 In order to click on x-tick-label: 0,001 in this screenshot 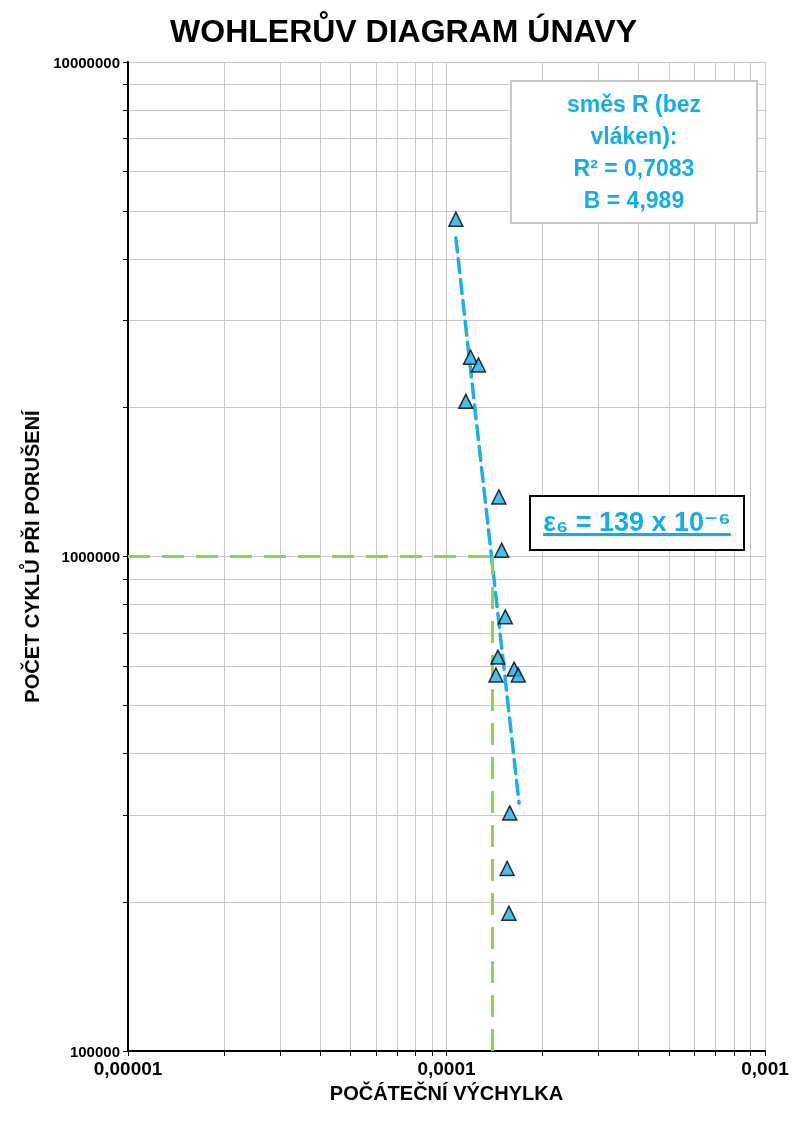, I will do `click(765, 1068)`.